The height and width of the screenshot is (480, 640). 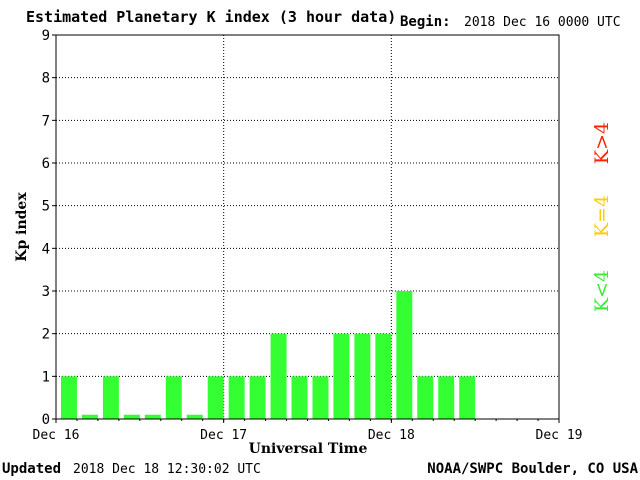 What do you see at coordinates (46, 79) in the screenshot?
I see `y-tick-label: 8` at bounding box center [46, 79].